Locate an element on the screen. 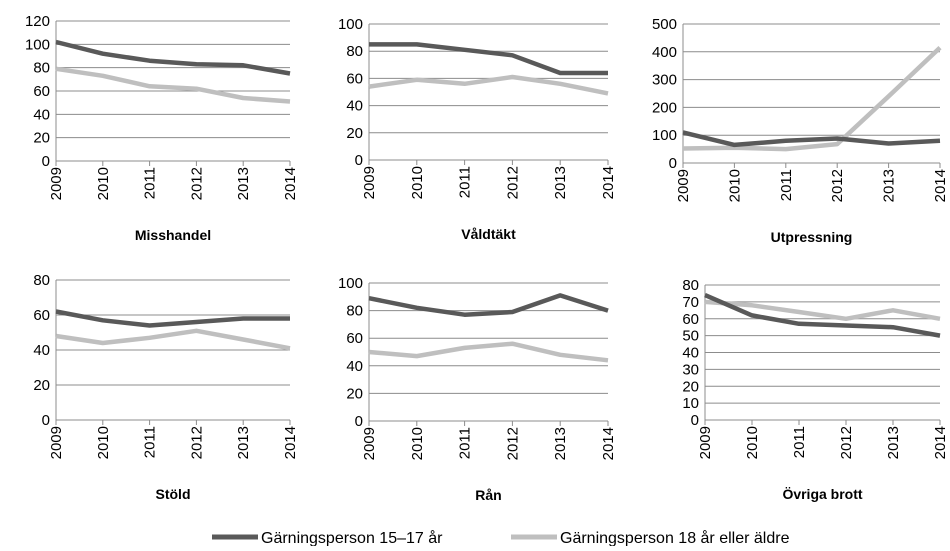 This screenshot has width=950, height=551. chart-title: Rån is located at coordinates (488, 495).